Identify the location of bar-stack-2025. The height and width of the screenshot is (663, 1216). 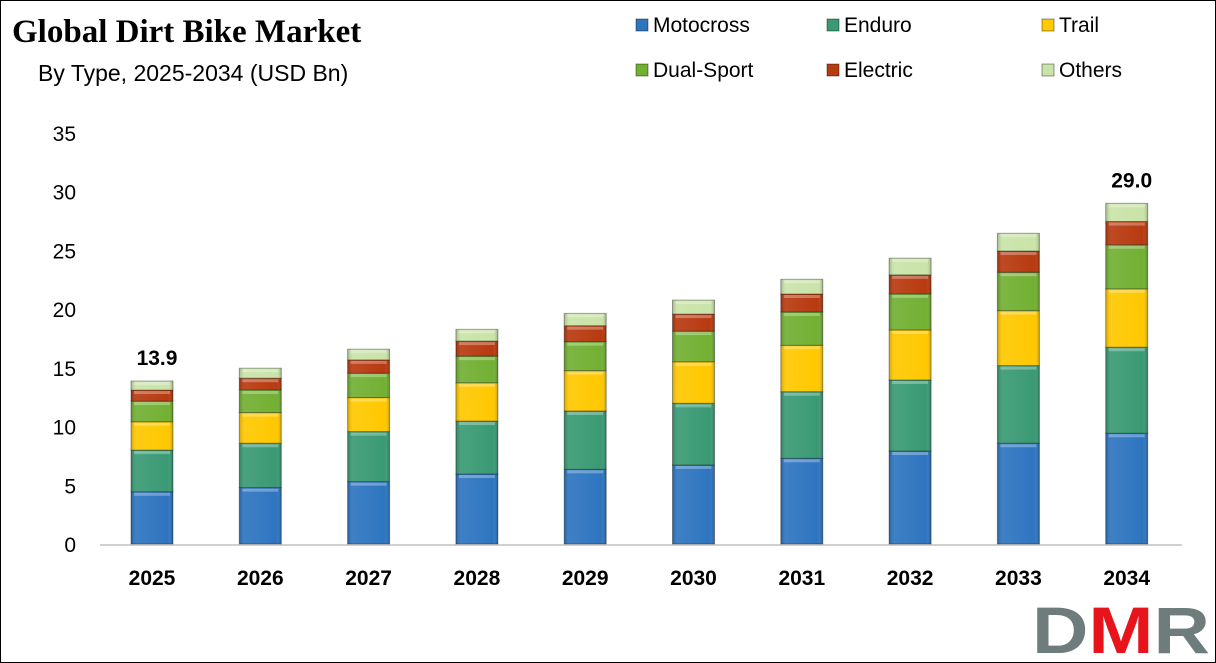
(152, 462).